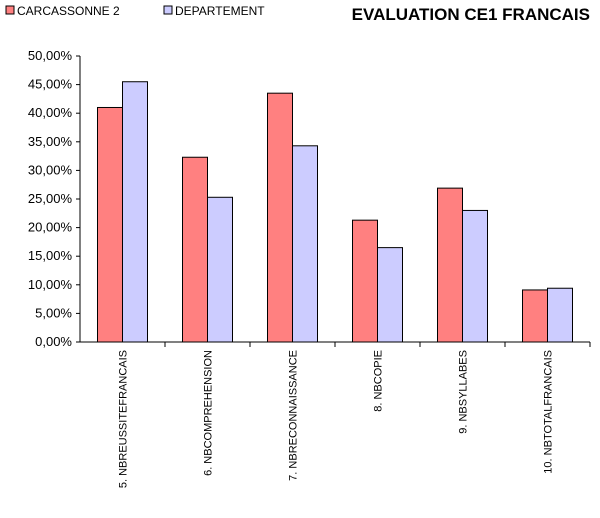 This screenshot has height=518, width=600. I want to click on y-tick-label: 25,00%, so click(50, 198).